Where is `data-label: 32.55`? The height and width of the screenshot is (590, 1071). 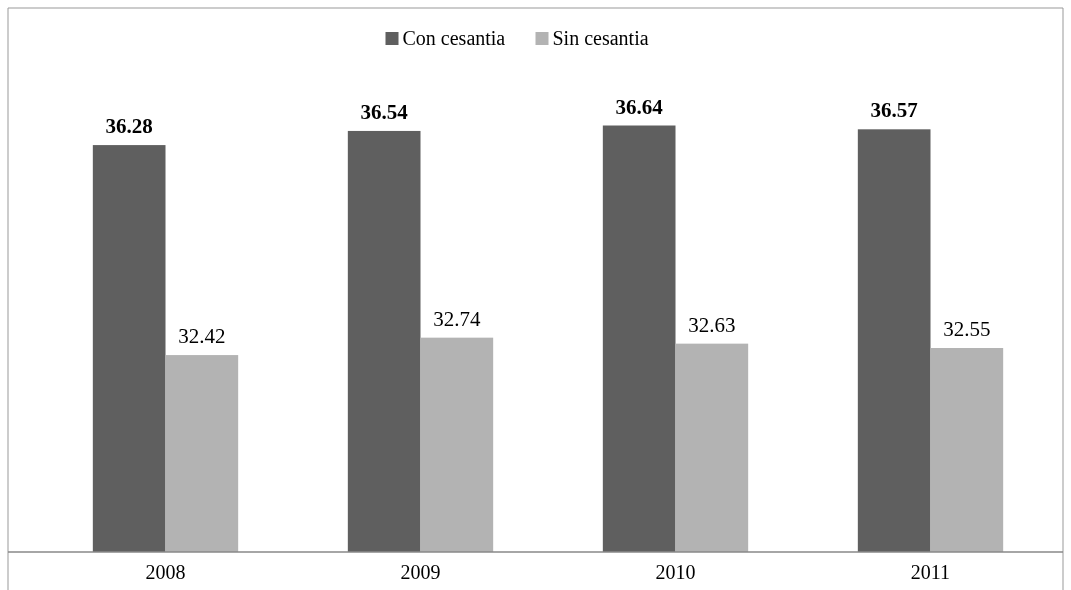
data-label: 32.55 is located at coordinates (967, 329).